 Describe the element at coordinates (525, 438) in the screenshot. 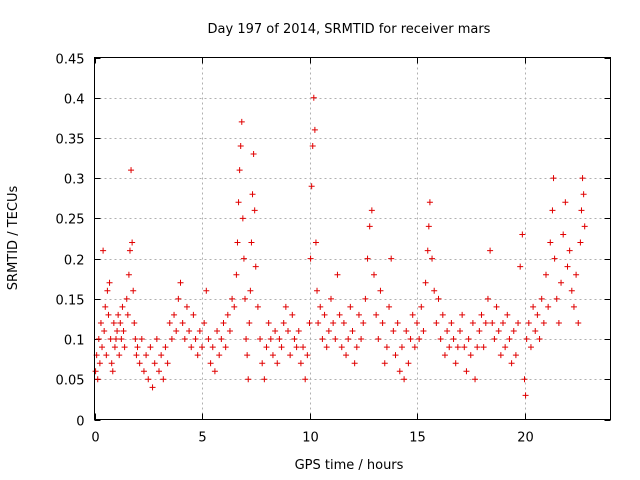

I see `x-tick-label: 20` at that location.